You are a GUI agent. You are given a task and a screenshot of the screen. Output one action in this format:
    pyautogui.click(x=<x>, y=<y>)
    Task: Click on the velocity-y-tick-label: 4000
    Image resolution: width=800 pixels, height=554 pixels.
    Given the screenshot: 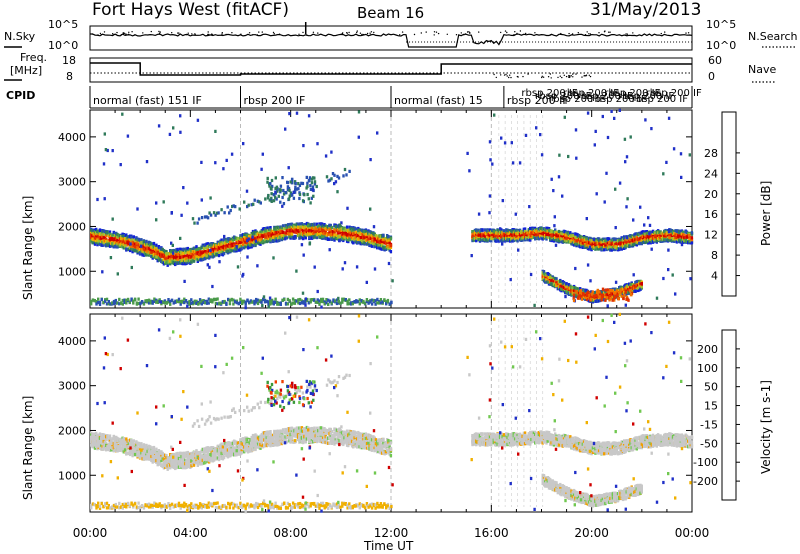 What is the action you would take?
    pyautogui.click(x=72, y=341)
    